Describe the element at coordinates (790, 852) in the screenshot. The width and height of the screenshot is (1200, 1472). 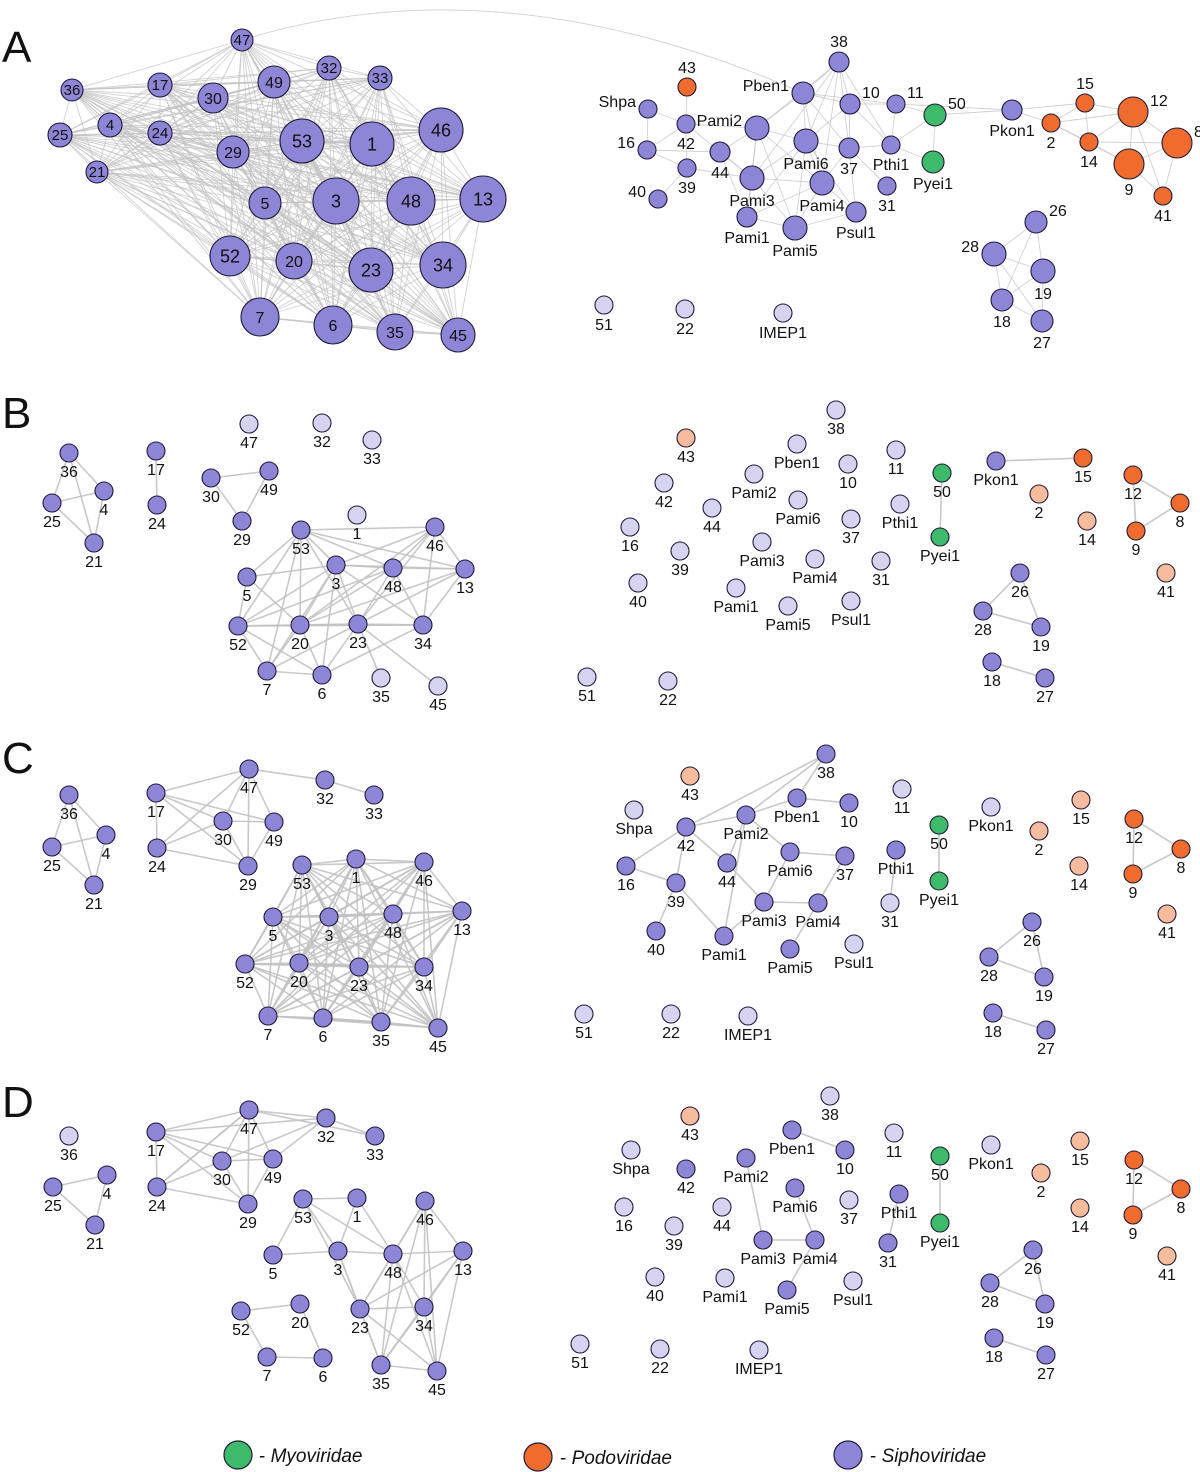
I see `node-c-pami6` at that location.